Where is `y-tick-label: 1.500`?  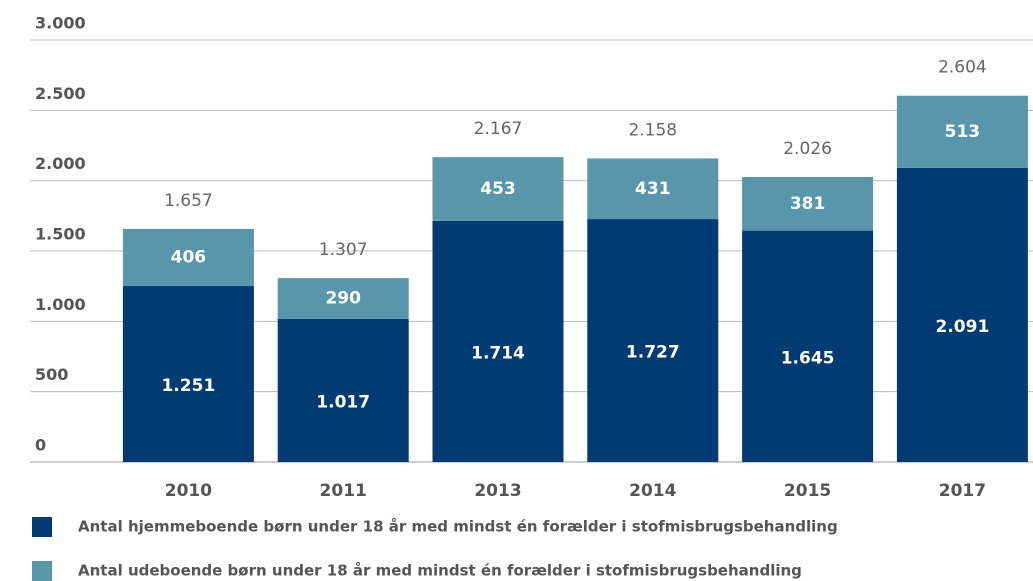
y-tick-label: 1.500 is located at coordinates (60, 234).